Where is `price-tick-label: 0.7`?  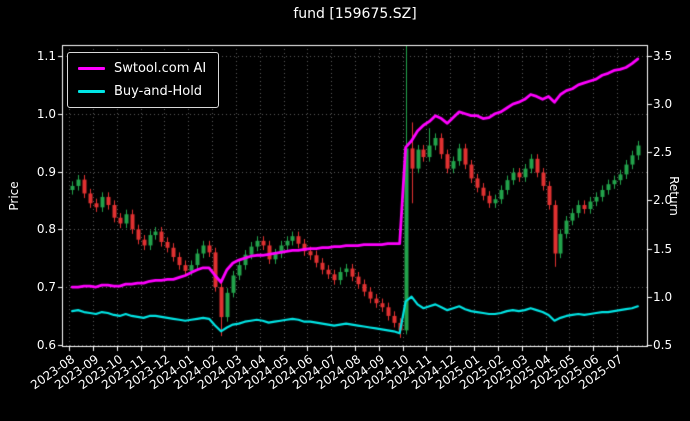
price-tick-label: 0.7 is located at coordinates (46, 287).